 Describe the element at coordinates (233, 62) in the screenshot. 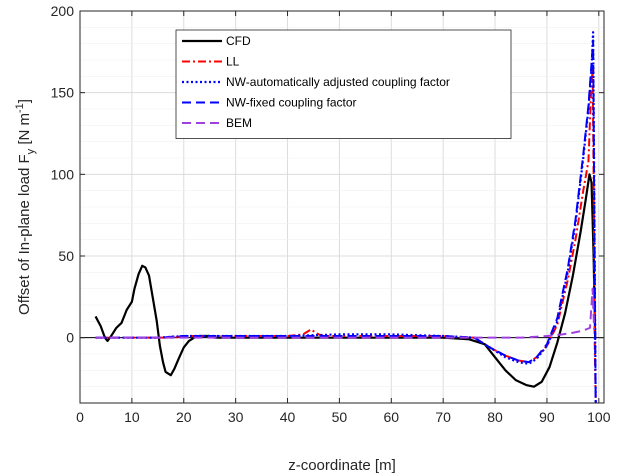

I see `legend-label: LL` at that location.